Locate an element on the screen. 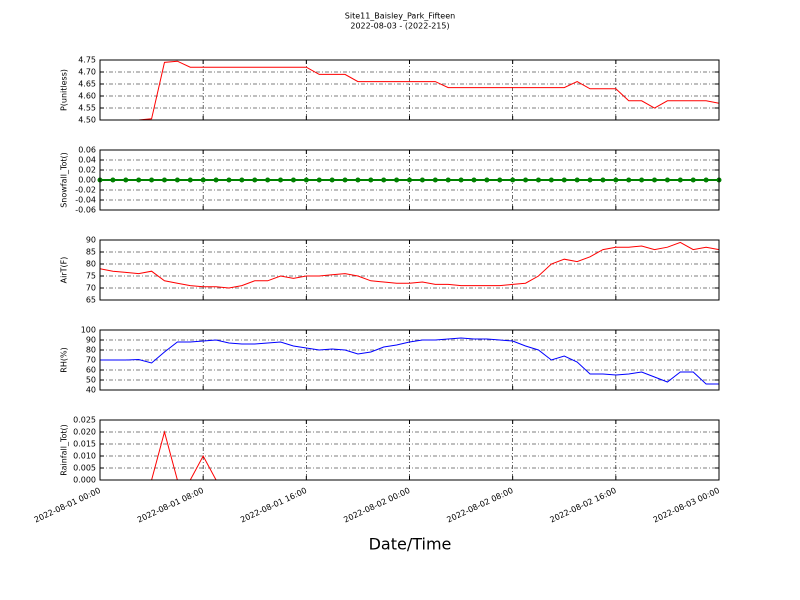 The image size is (800, 600). chart-subtitle: 2022-08-03 - (2022-215) is located at coordinates (399, 26).